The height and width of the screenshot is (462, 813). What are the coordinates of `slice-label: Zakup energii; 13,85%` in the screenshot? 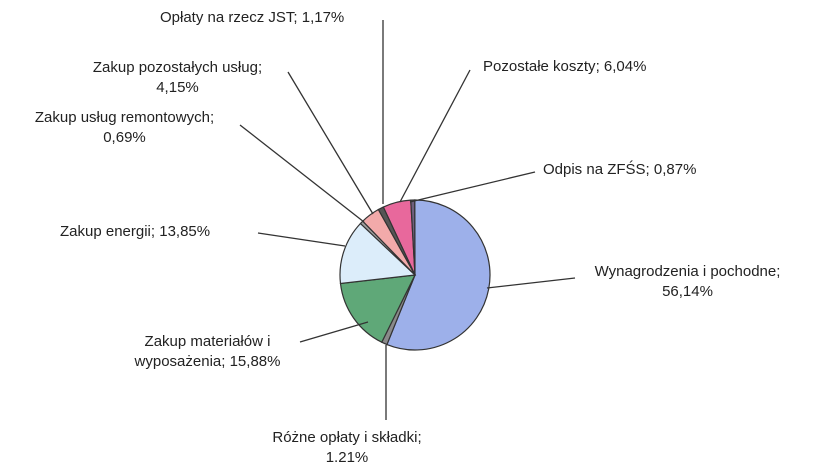 It's located at (185, 232).